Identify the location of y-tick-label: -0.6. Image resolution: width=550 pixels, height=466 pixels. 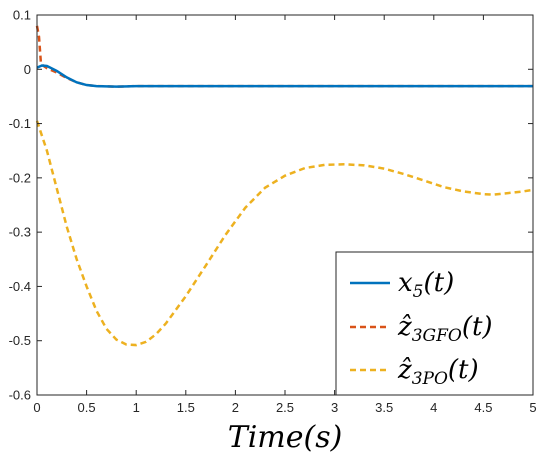
(20, 395).